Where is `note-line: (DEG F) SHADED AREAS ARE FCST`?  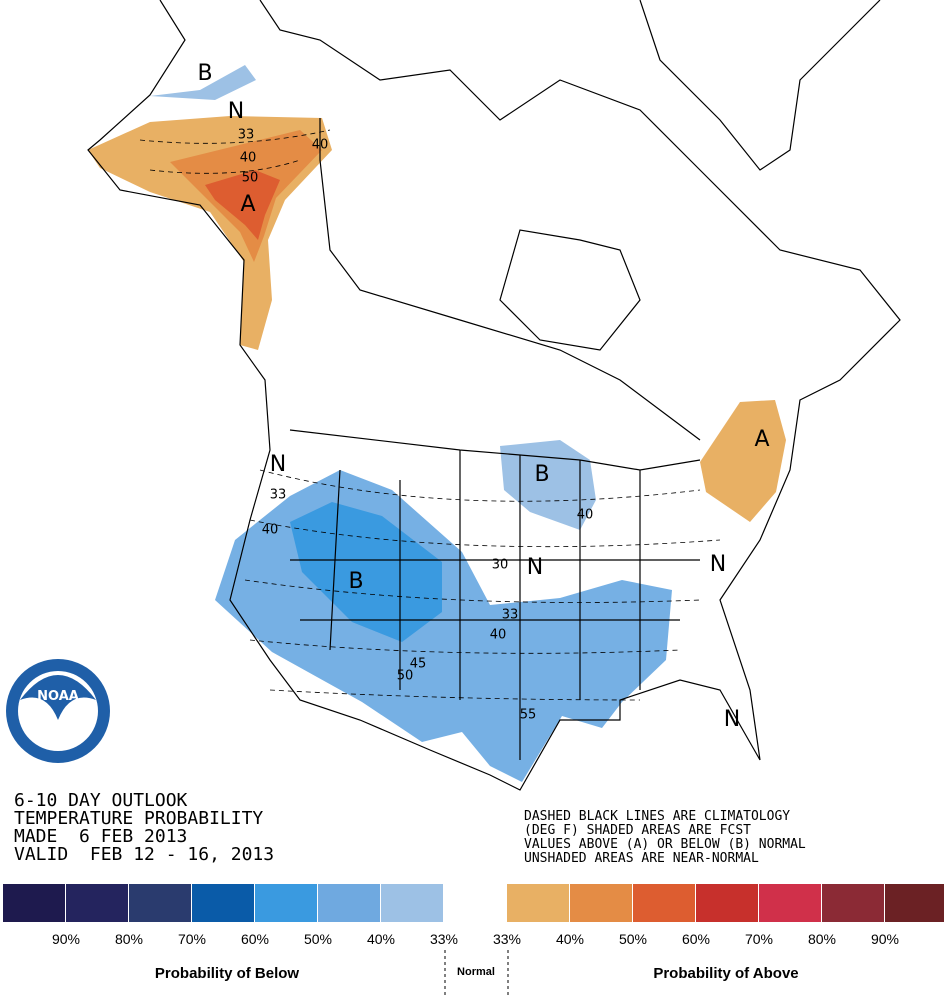
note-line: (DEG F) SHADED AREAS ARE FCST is located at coordinates (637, 830).